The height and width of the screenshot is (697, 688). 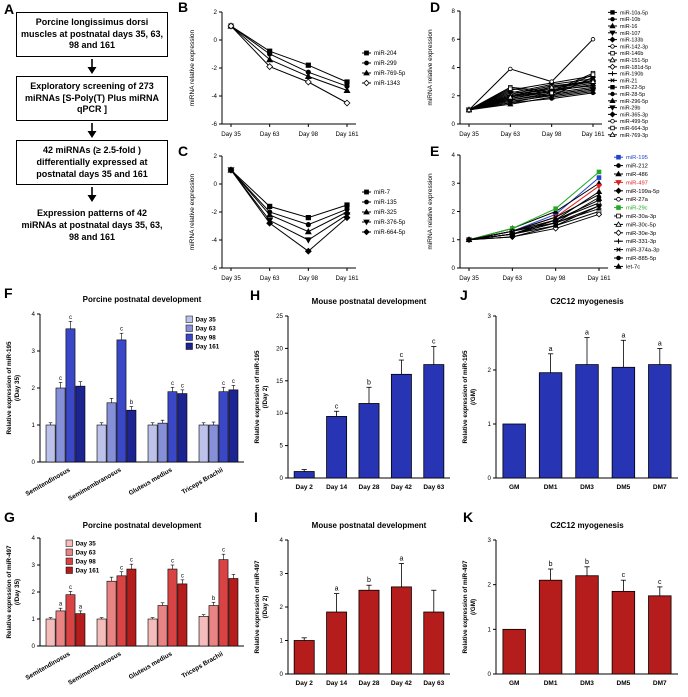 What do you see at coordinates (637, 167) in the screenshot?
I see `svg-text: miR-212` at bounding box center [637, 167].